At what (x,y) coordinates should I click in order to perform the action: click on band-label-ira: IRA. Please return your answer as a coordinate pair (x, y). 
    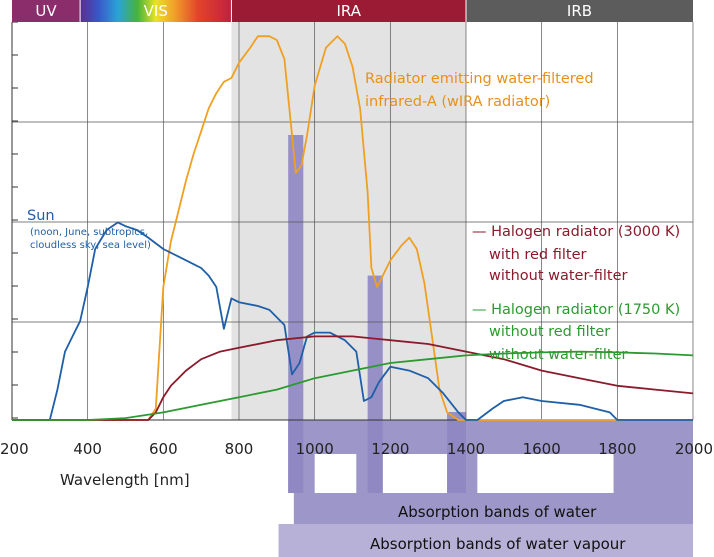
    Looking at the image, I should click on (348, 11).